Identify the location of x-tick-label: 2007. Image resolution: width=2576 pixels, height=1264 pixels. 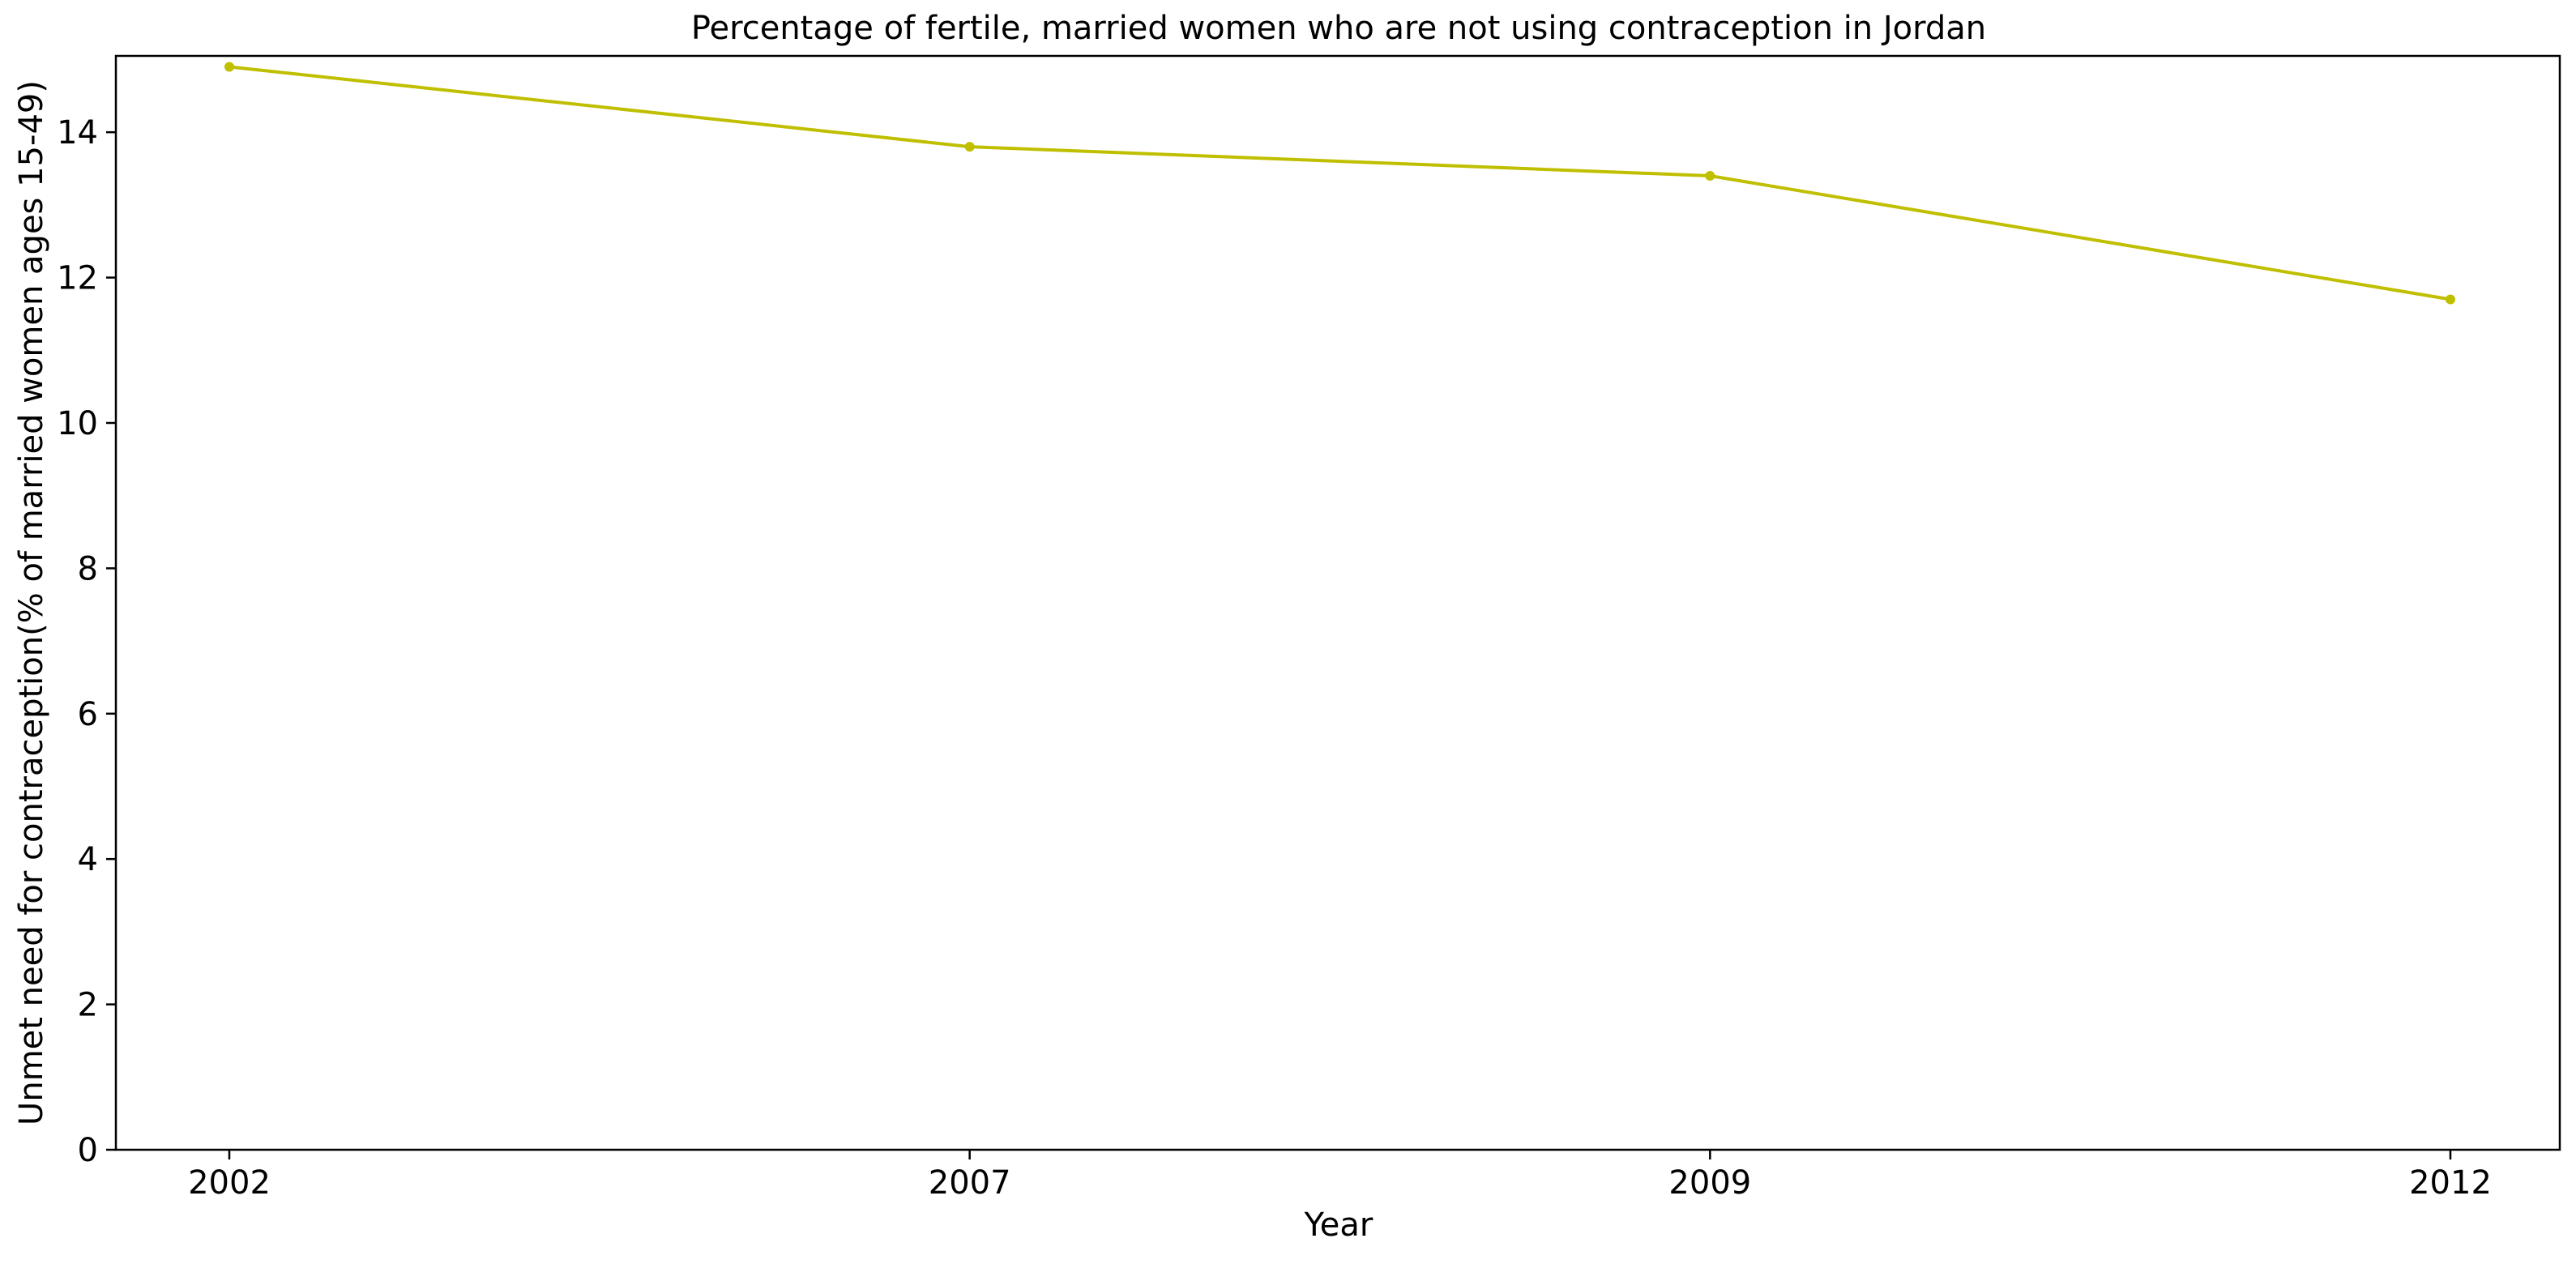
(970, 1183).